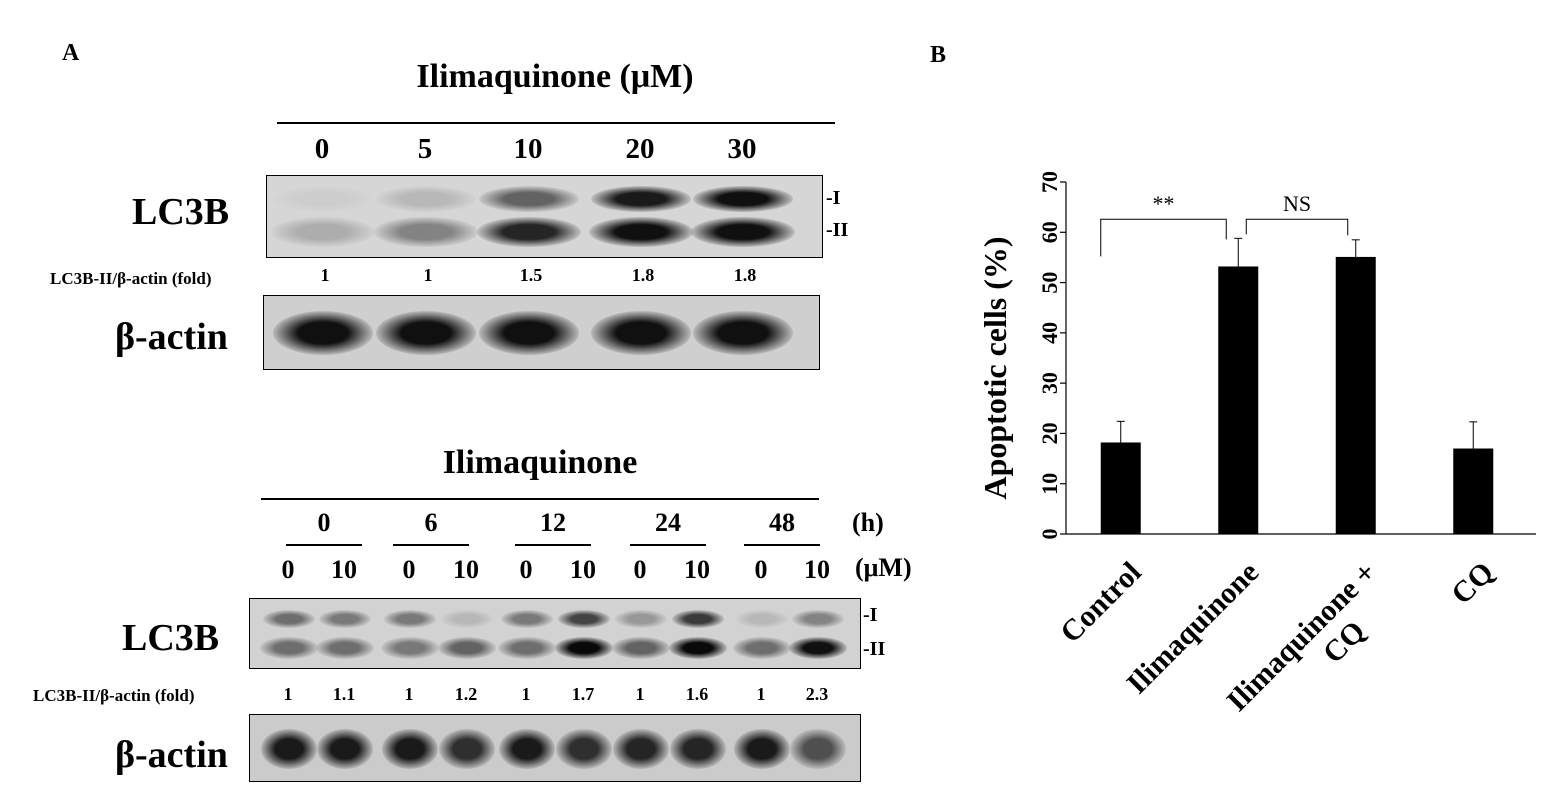 This screenshot has width=1558, height=798. What do you see at coordinates (877, 649) in the screenshot?
I see `blot2-form-ii-text: II` at bounding box center [877, 649].